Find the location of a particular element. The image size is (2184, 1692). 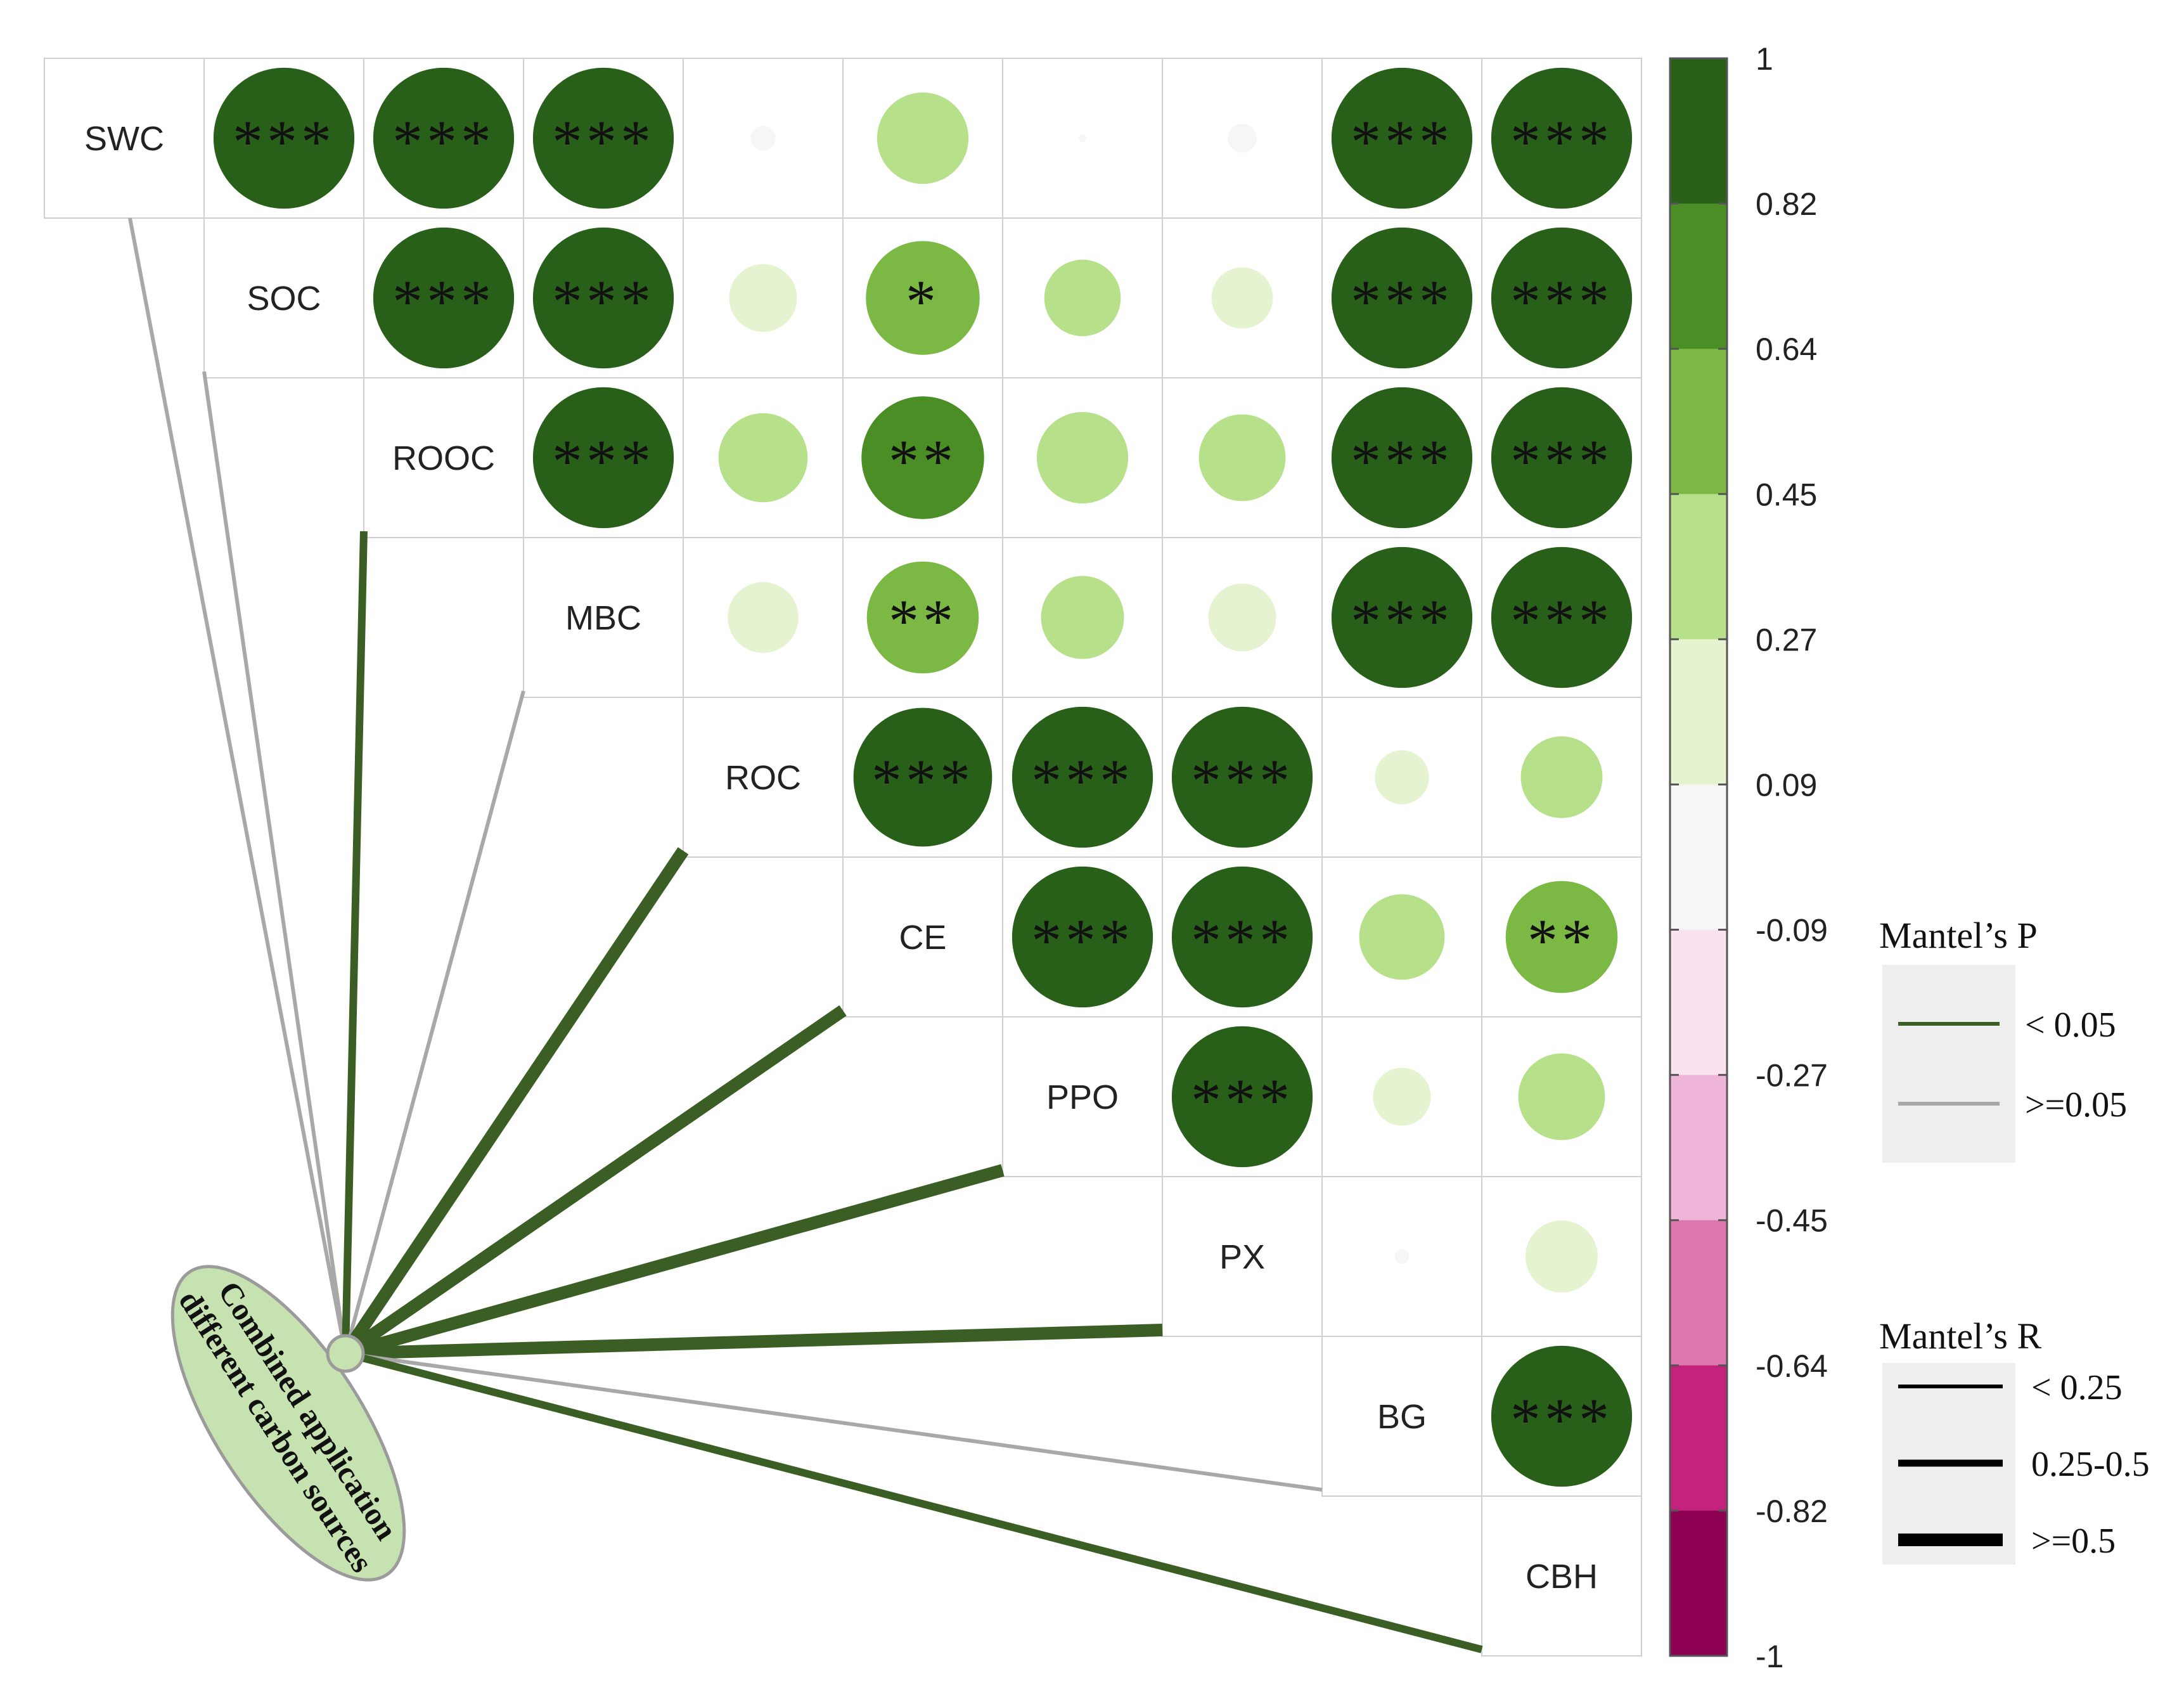

corr-circle-swc-ppo is located at coordinates (1082, 138).